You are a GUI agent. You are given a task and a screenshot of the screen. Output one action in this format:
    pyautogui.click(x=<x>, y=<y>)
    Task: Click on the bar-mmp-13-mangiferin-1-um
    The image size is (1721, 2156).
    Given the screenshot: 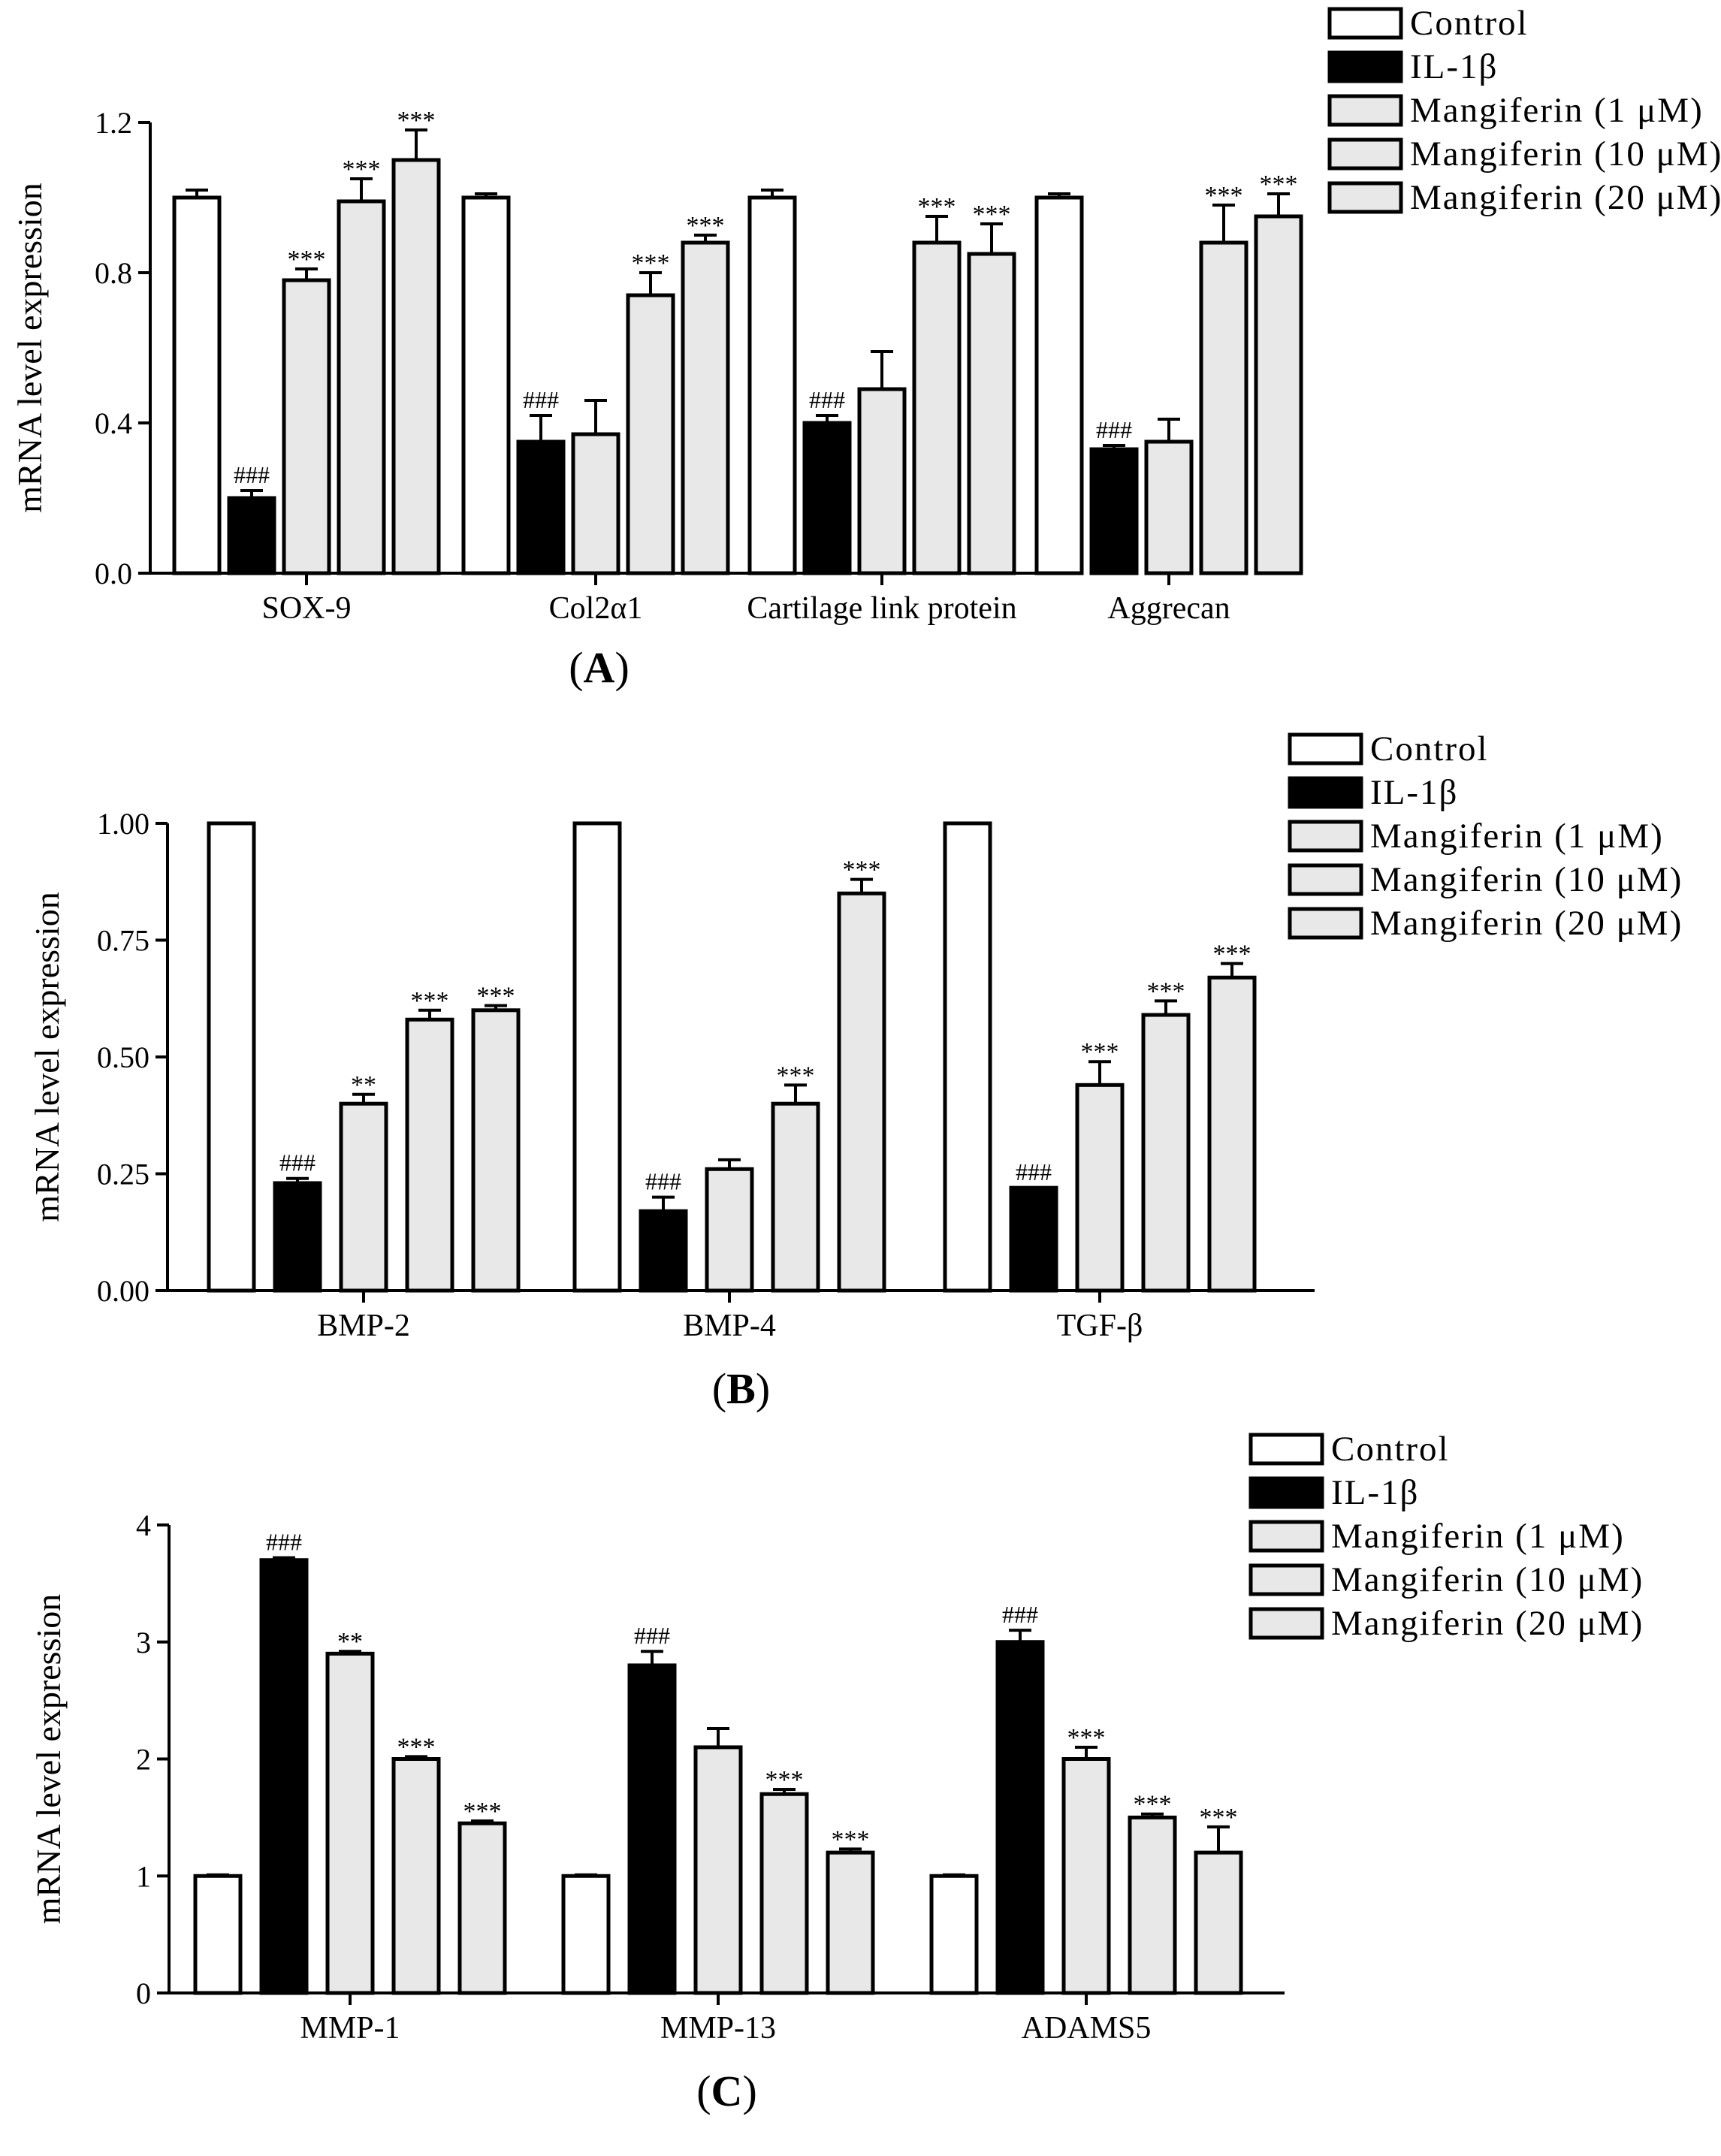 What is the action you would take?
    pyautogui.click(x=718, y=1870)
    